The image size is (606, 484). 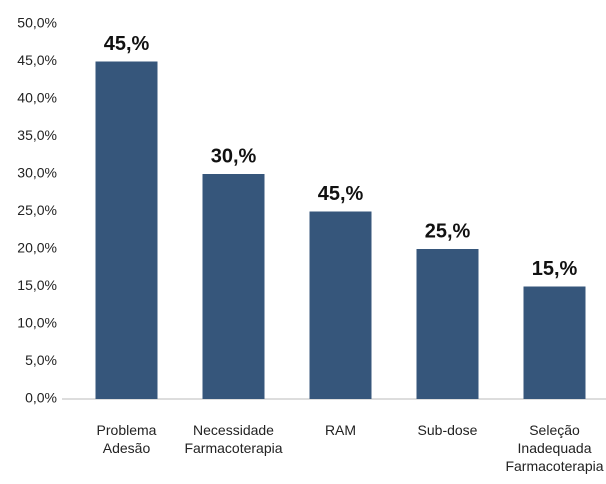 What do you see at coordinates (555, 269) in the screenshot?
I see `data-label: 15,%` at bounding box center [555, 269].